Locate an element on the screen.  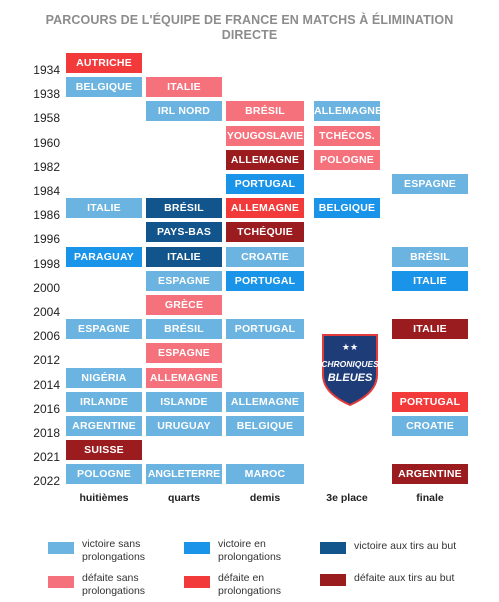
result-cell: IRLANDE is located at coordinates (104, 401).